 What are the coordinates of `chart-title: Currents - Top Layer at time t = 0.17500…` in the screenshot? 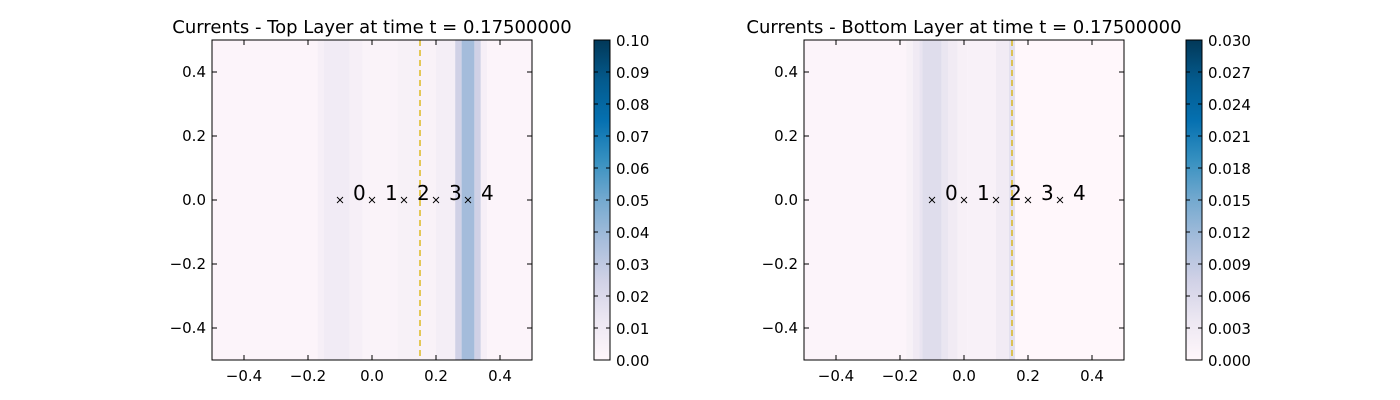 It's located at (372, 27).